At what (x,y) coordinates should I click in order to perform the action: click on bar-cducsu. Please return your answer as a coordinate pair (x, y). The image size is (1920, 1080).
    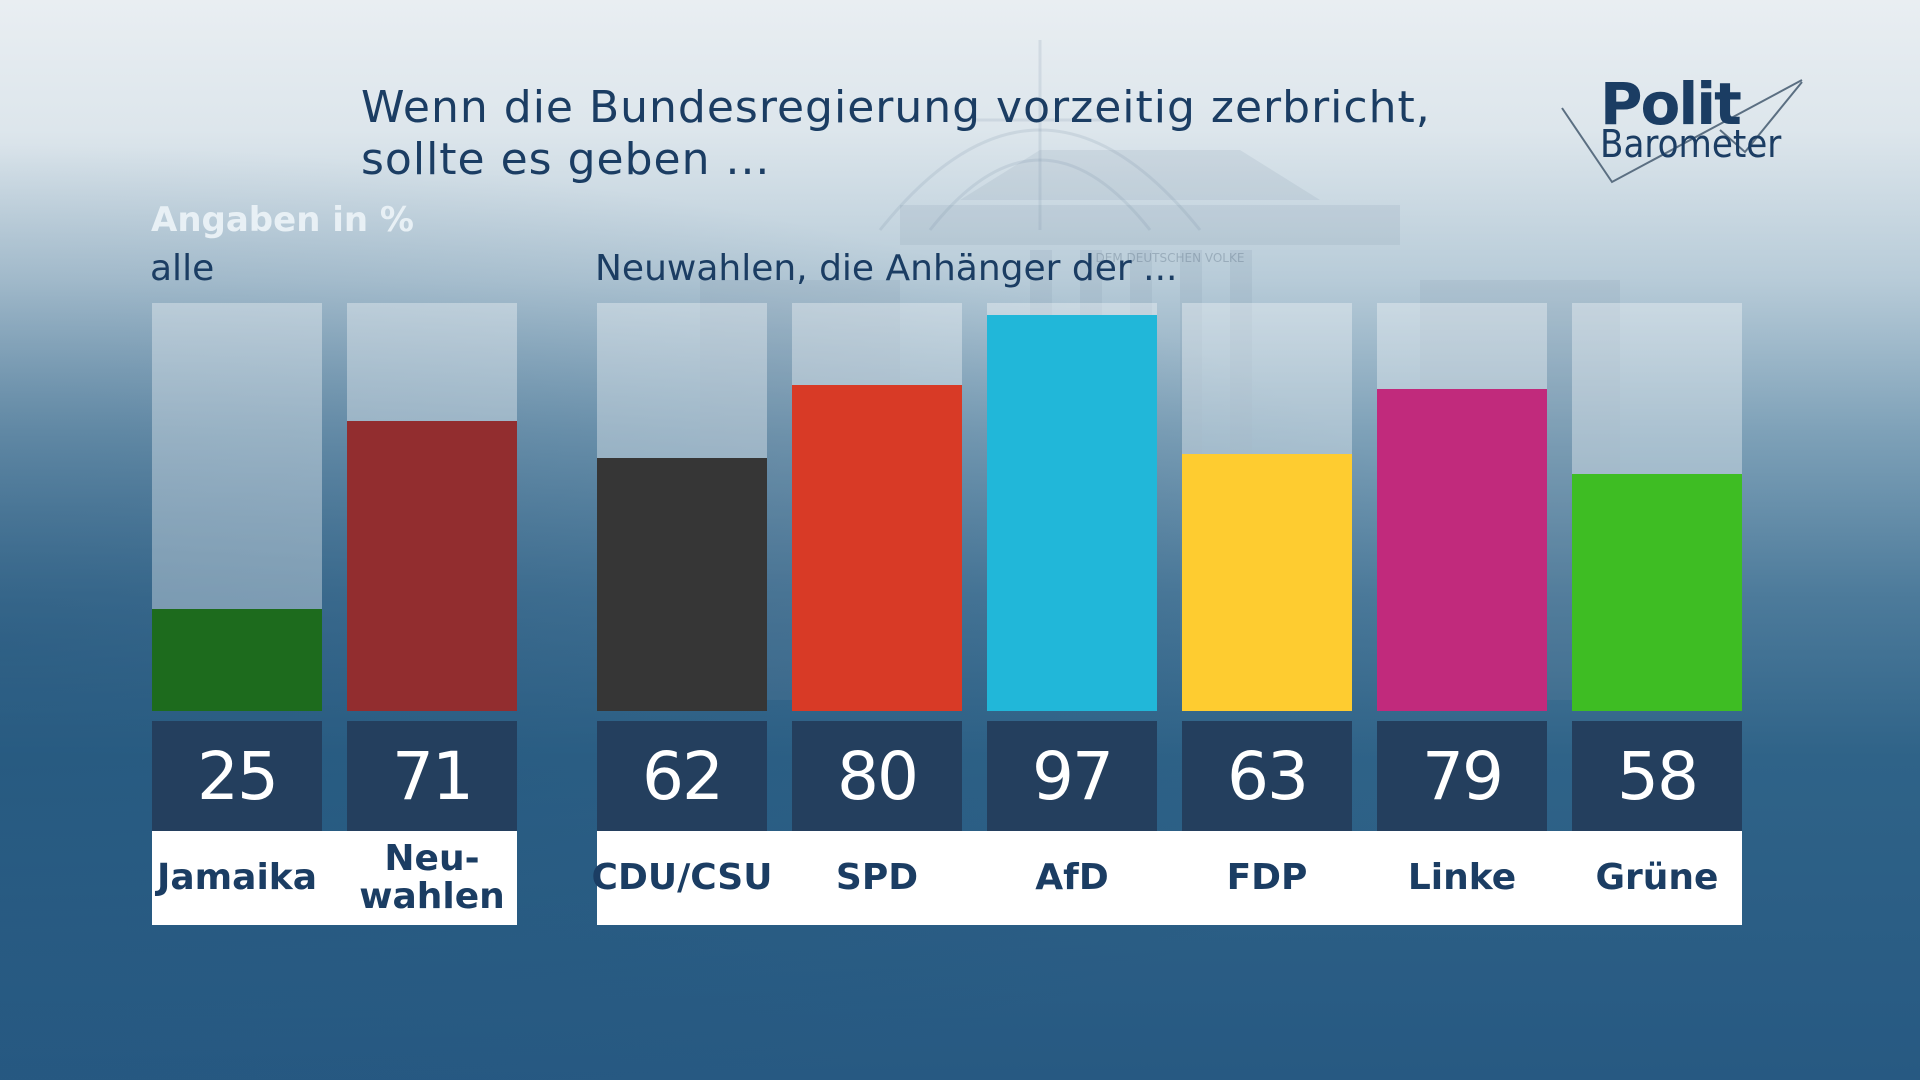
    Looking at the image, I should click on (682, 584).